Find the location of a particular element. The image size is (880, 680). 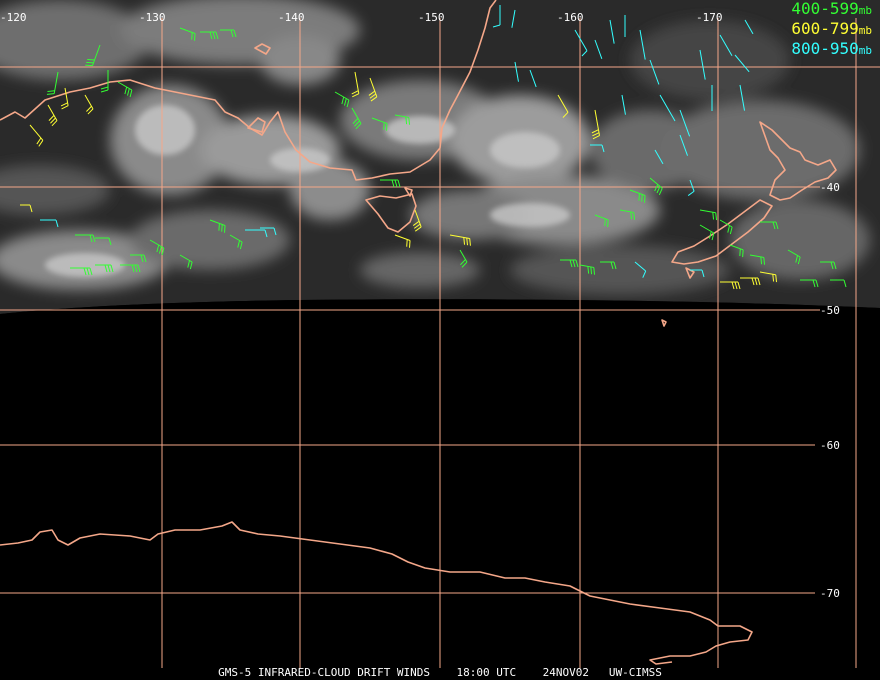

credit: UW-CIMSS is located at coordinates (635, 672).